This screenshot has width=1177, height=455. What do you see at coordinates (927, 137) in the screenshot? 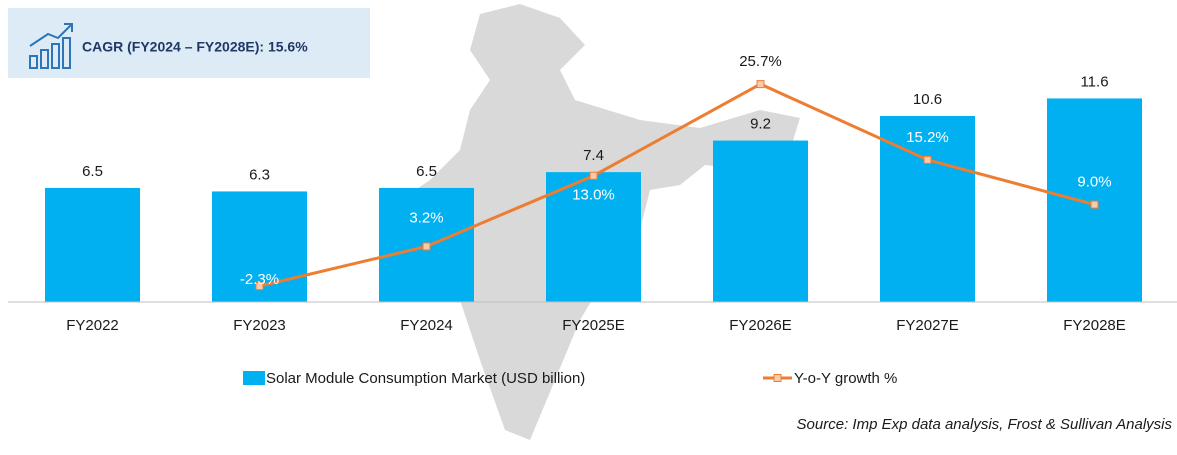
I see `growth-label: 15.2%` at bounding box center [927, 137].